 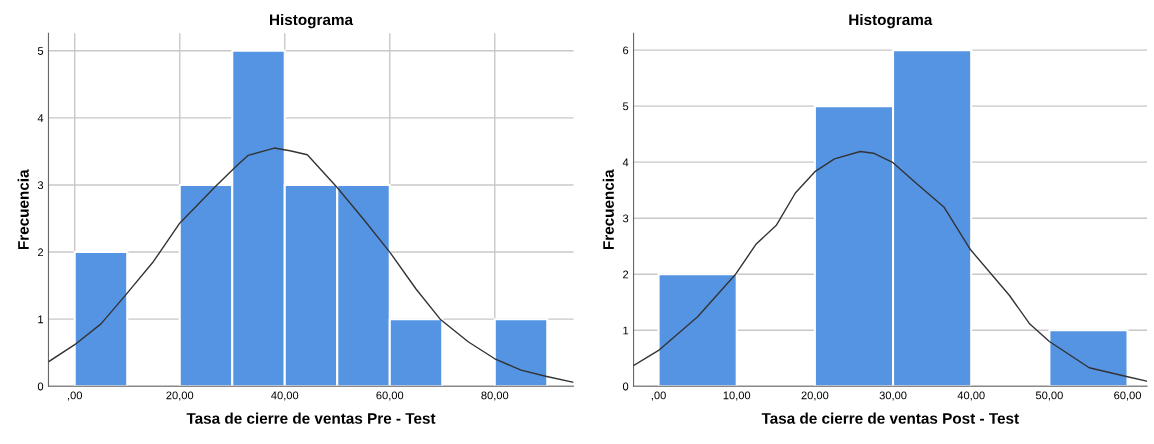 I want to click on x-axis-title: Tasa de cierre de ventas Post - Test, so click(x=890, y=418).